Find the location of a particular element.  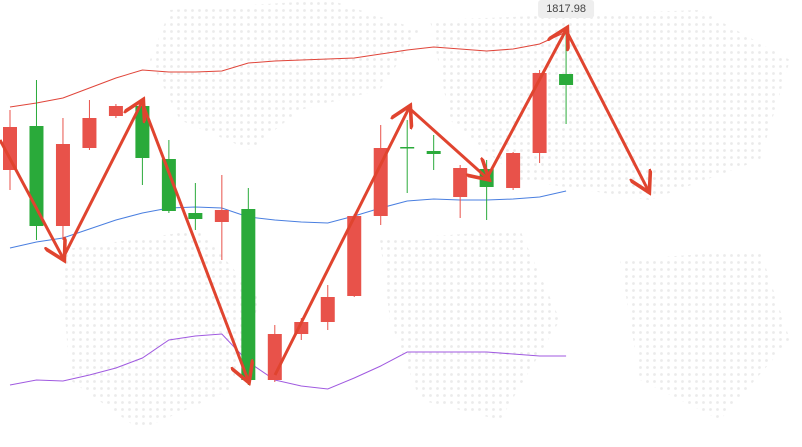

annotation-box is located at coordinates (566, 9).